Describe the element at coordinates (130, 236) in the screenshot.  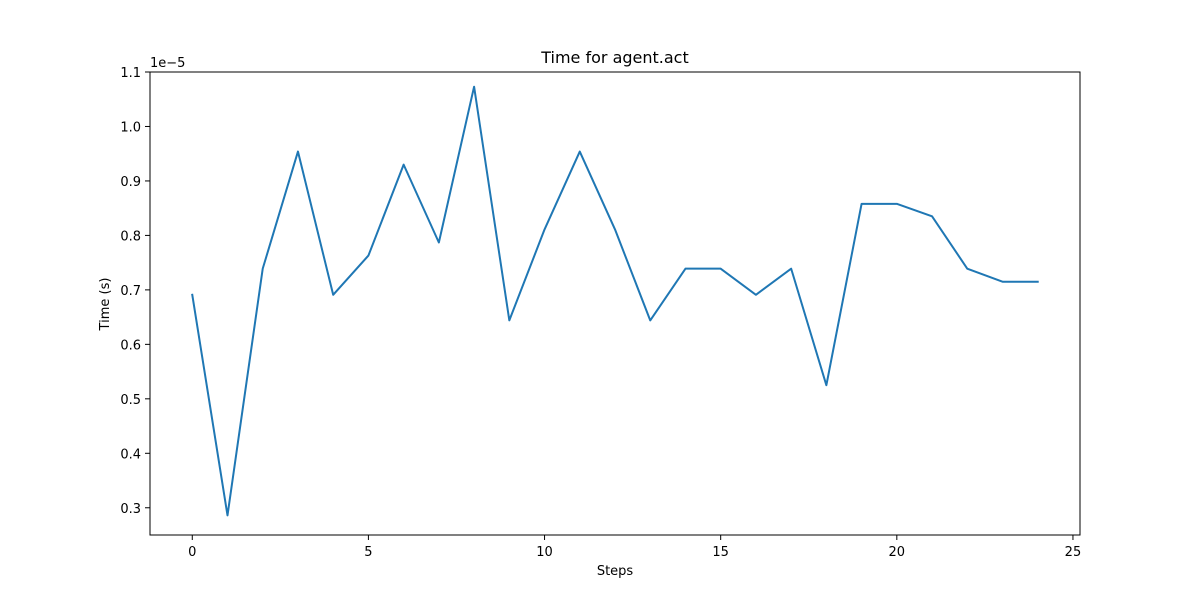
I see `y-tick-label: 0.8` at that location.